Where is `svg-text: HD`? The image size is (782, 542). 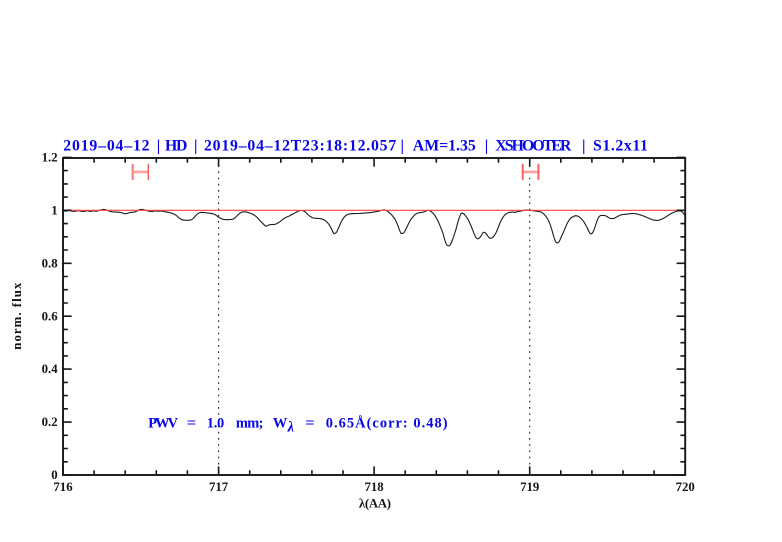 svg-text: HD is located at coordinates (176, 146).